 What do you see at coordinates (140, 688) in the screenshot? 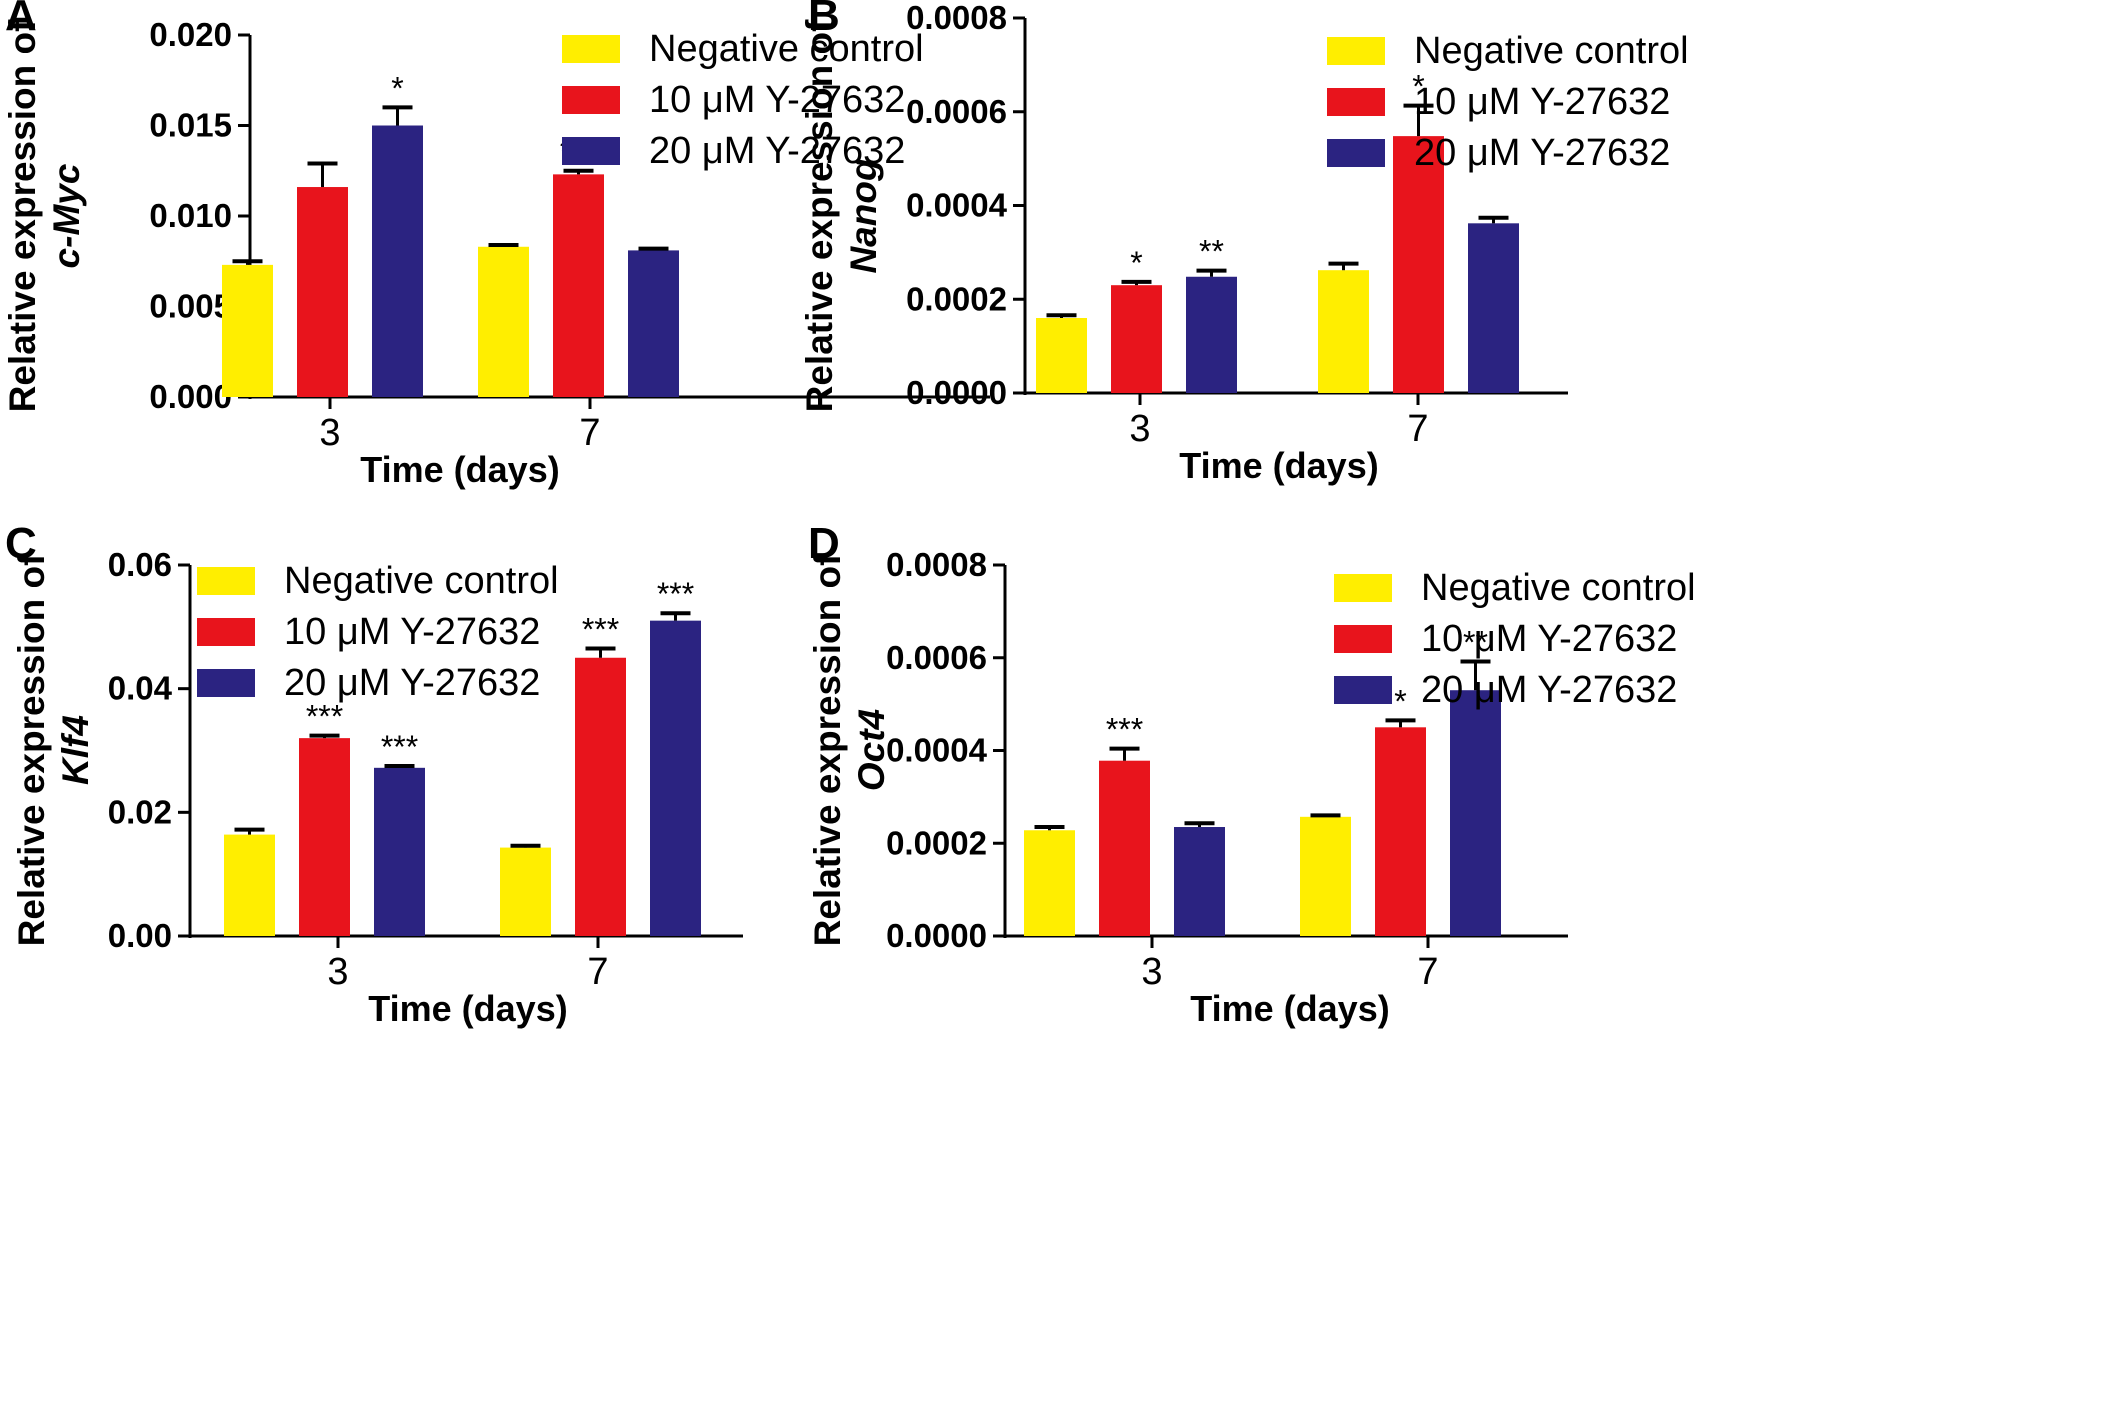
I see `y-tick-label: 0.04` at bounding box center [140, 688].